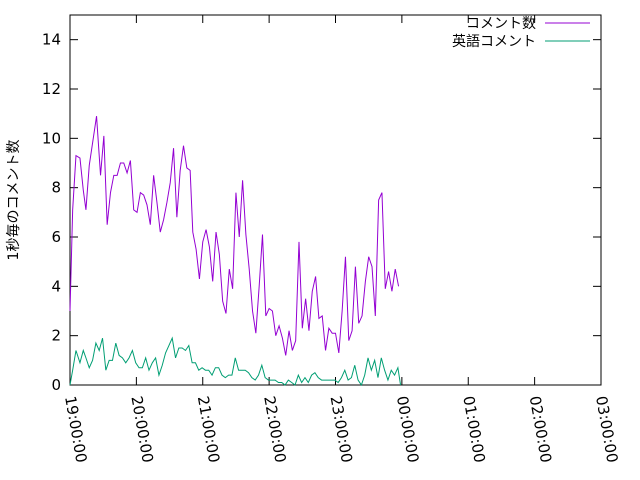 The height and width of the screenshot is (480, 640). I want to click on y-tick-label: 8, so click(56, 188).